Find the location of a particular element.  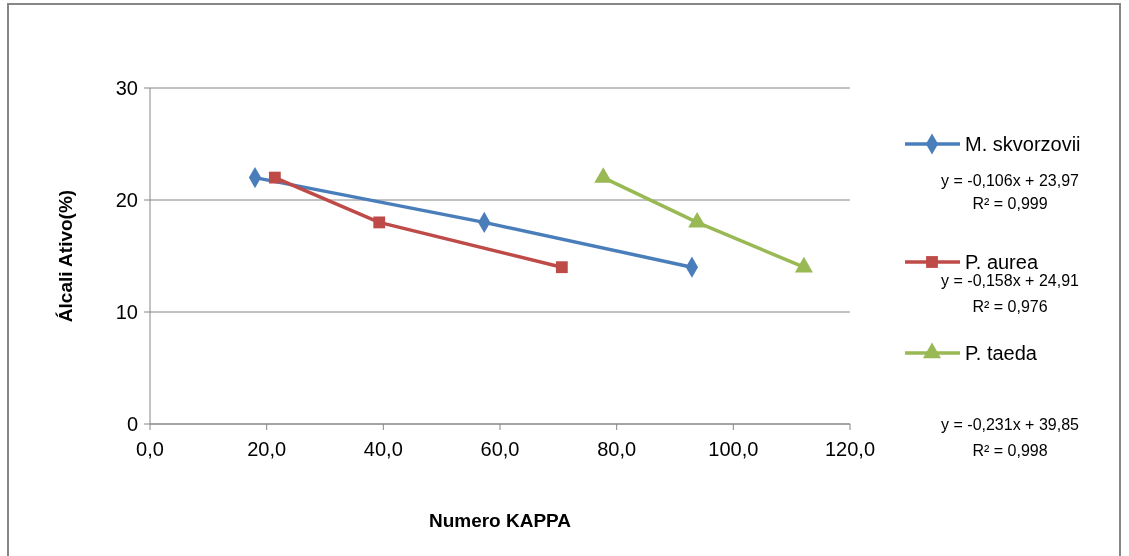

legend-label: P. taeda is located at coordinates (1001, 353).